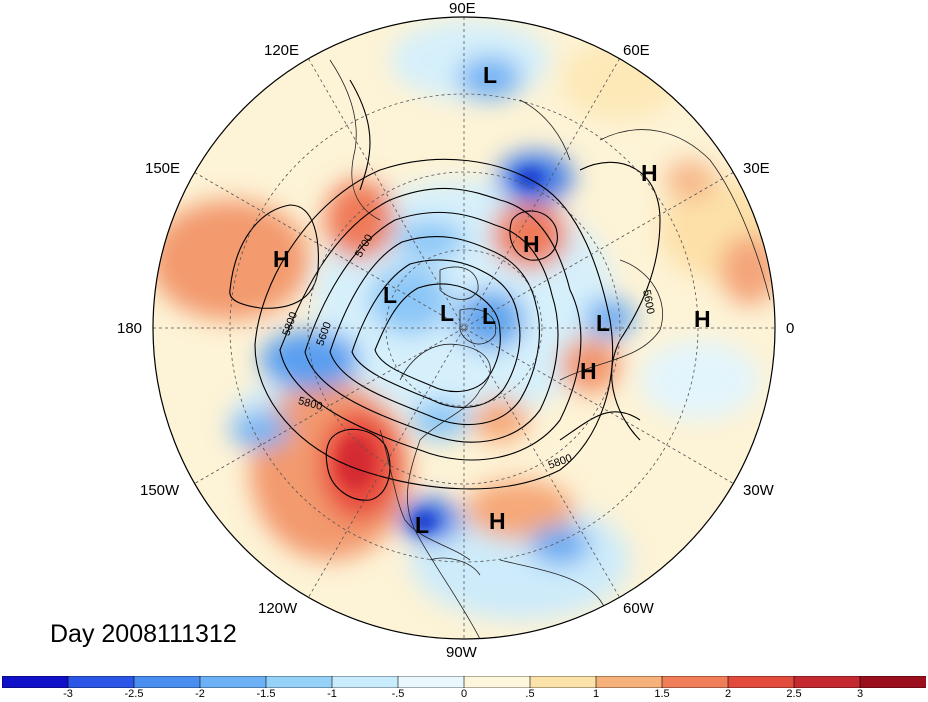 This screenshot has width=928, height=702. I want to click on lon-label-30e: 30E, so click(756, 168).